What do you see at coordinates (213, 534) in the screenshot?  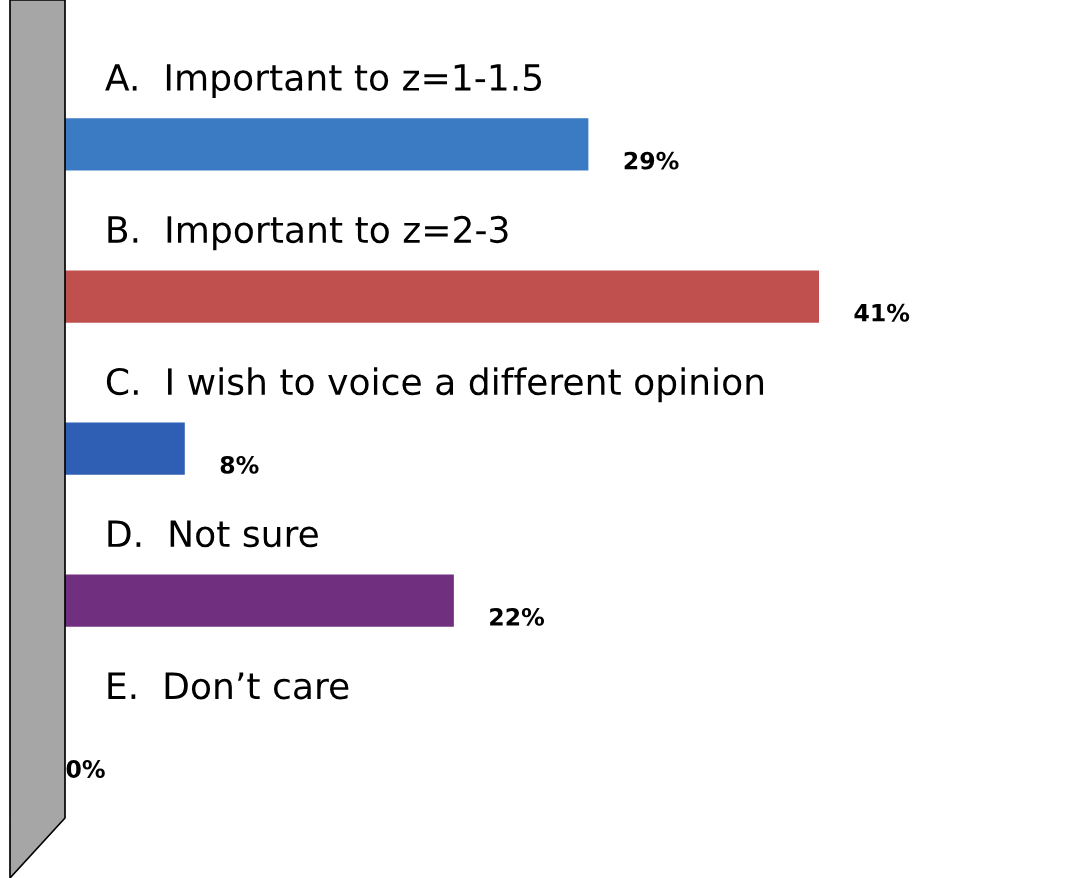 I see `y-tick-label: D. Not sure` at bounding box center [213, 534].